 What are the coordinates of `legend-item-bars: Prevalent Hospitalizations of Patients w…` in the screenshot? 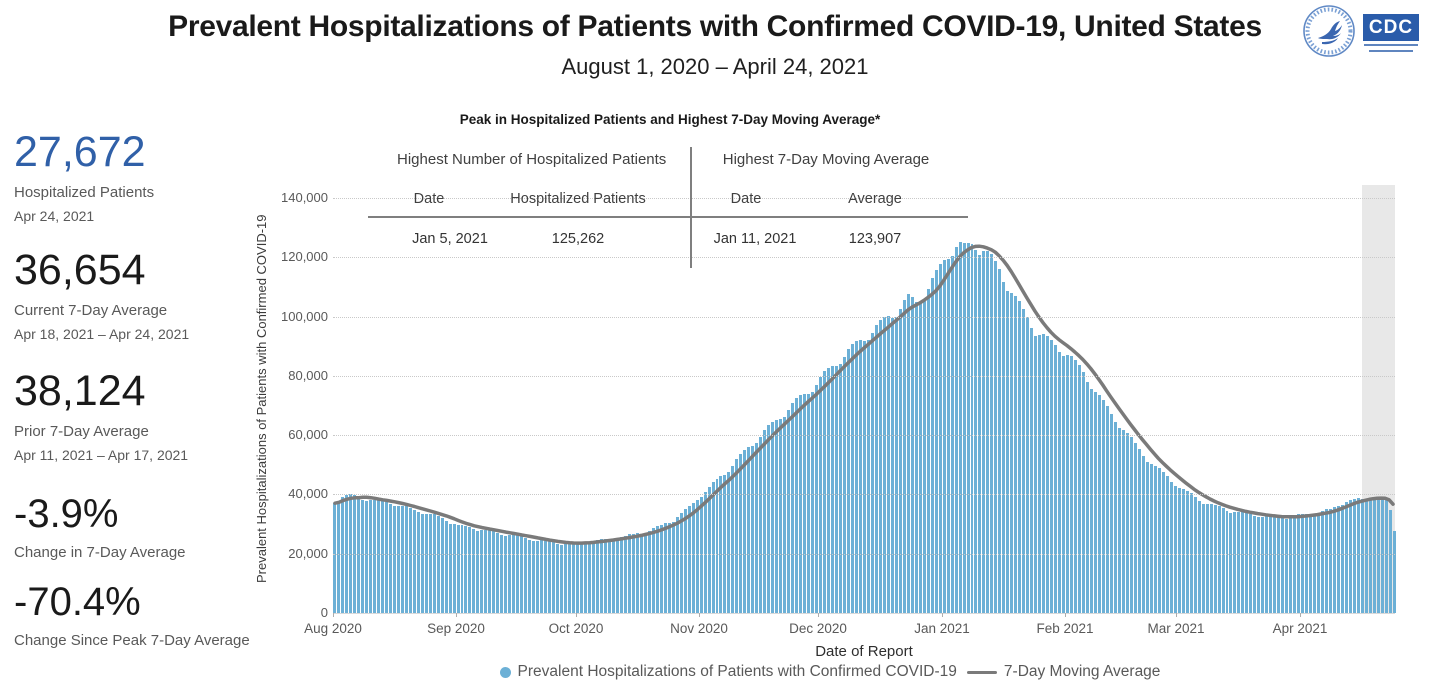 It's located at (728, 672).